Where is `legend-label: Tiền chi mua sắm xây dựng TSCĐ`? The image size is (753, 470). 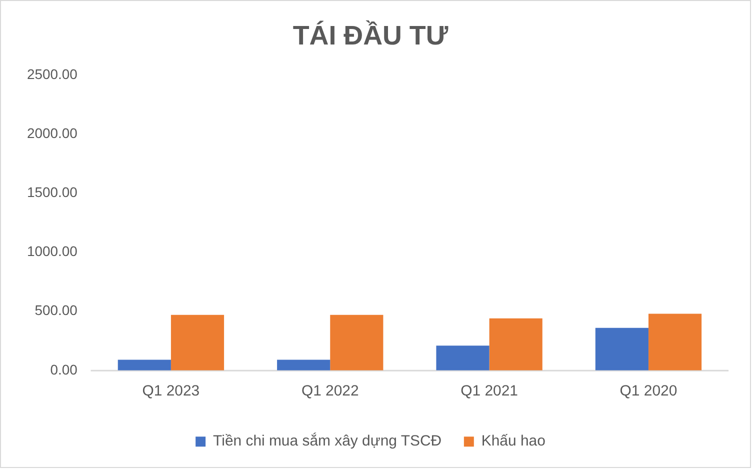
legend-label: Tiền chi mua sắm xây dựng TSCĐ is located at coordinates (327, 441).